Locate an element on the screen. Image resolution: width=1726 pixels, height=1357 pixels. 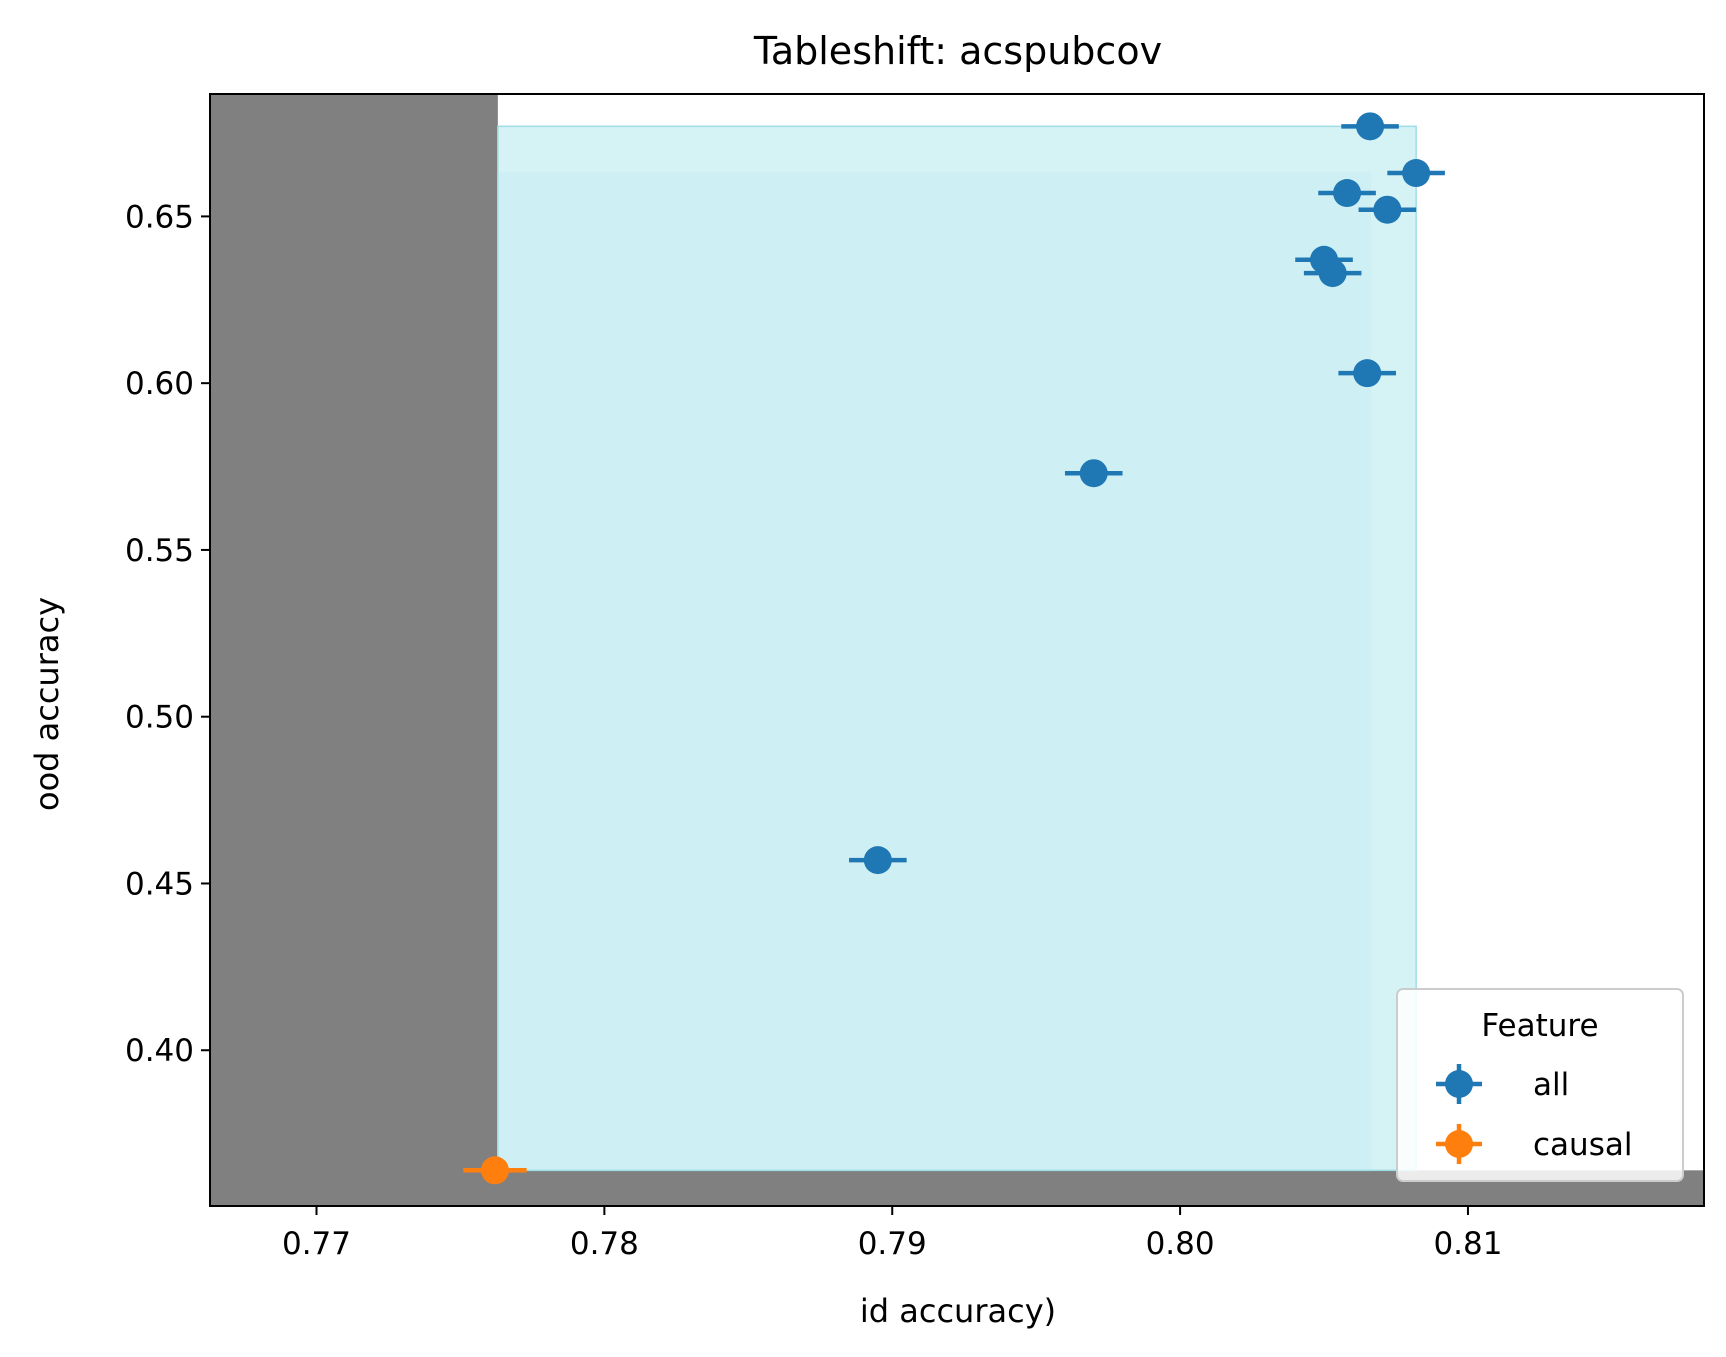
legend-entry-causal: causal is located at coordinates (1534, 1144).